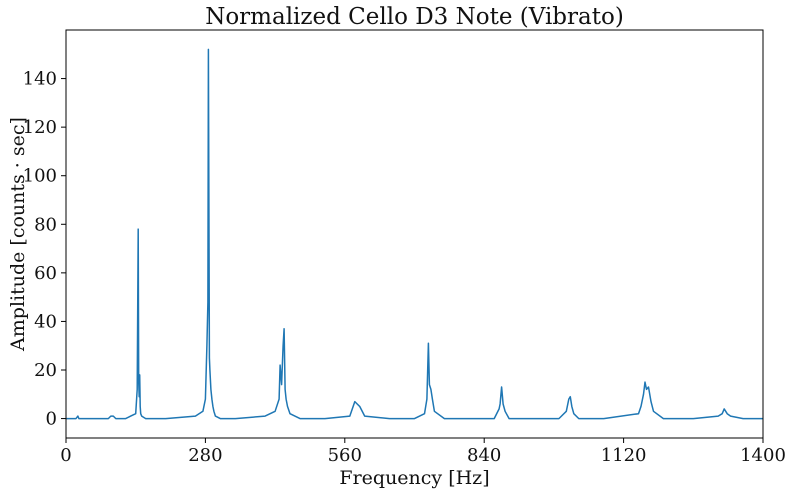 This screenshot has width=788, height=494. Describe the element at coordinates (414, 478) in the screenshot. I see `x-axis-label: Frequency [Hz]` at that location.